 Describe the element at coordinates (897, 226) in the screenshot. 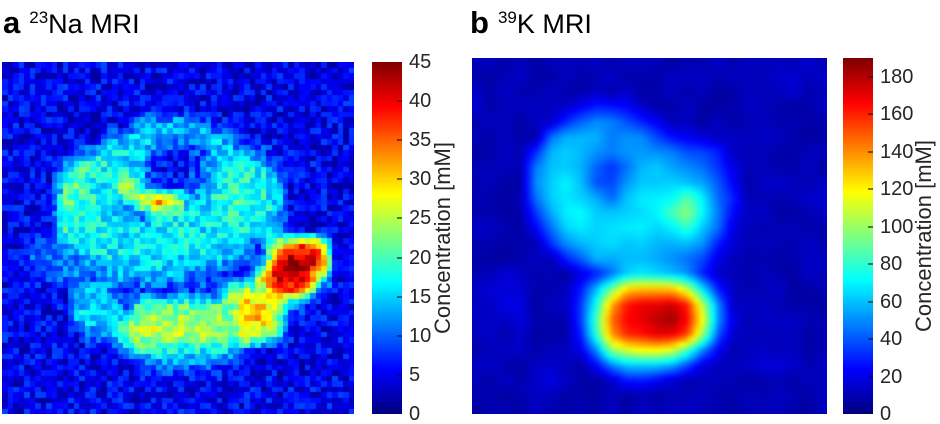

I see `colorbar-tick-label: 100` at that location.